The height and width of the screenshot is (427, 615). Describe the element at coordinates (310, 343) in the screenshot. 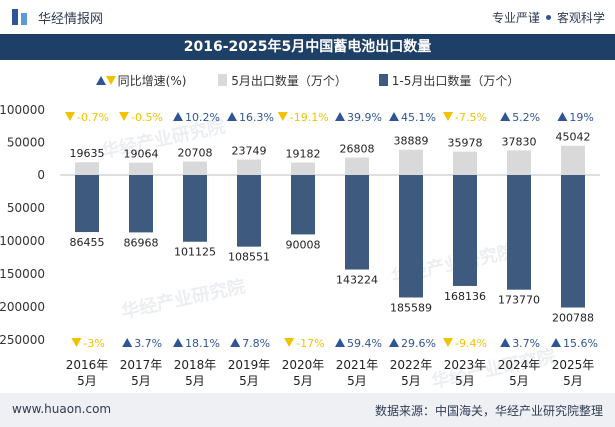

I see `cumulative-growth-label: -17%` at that location.